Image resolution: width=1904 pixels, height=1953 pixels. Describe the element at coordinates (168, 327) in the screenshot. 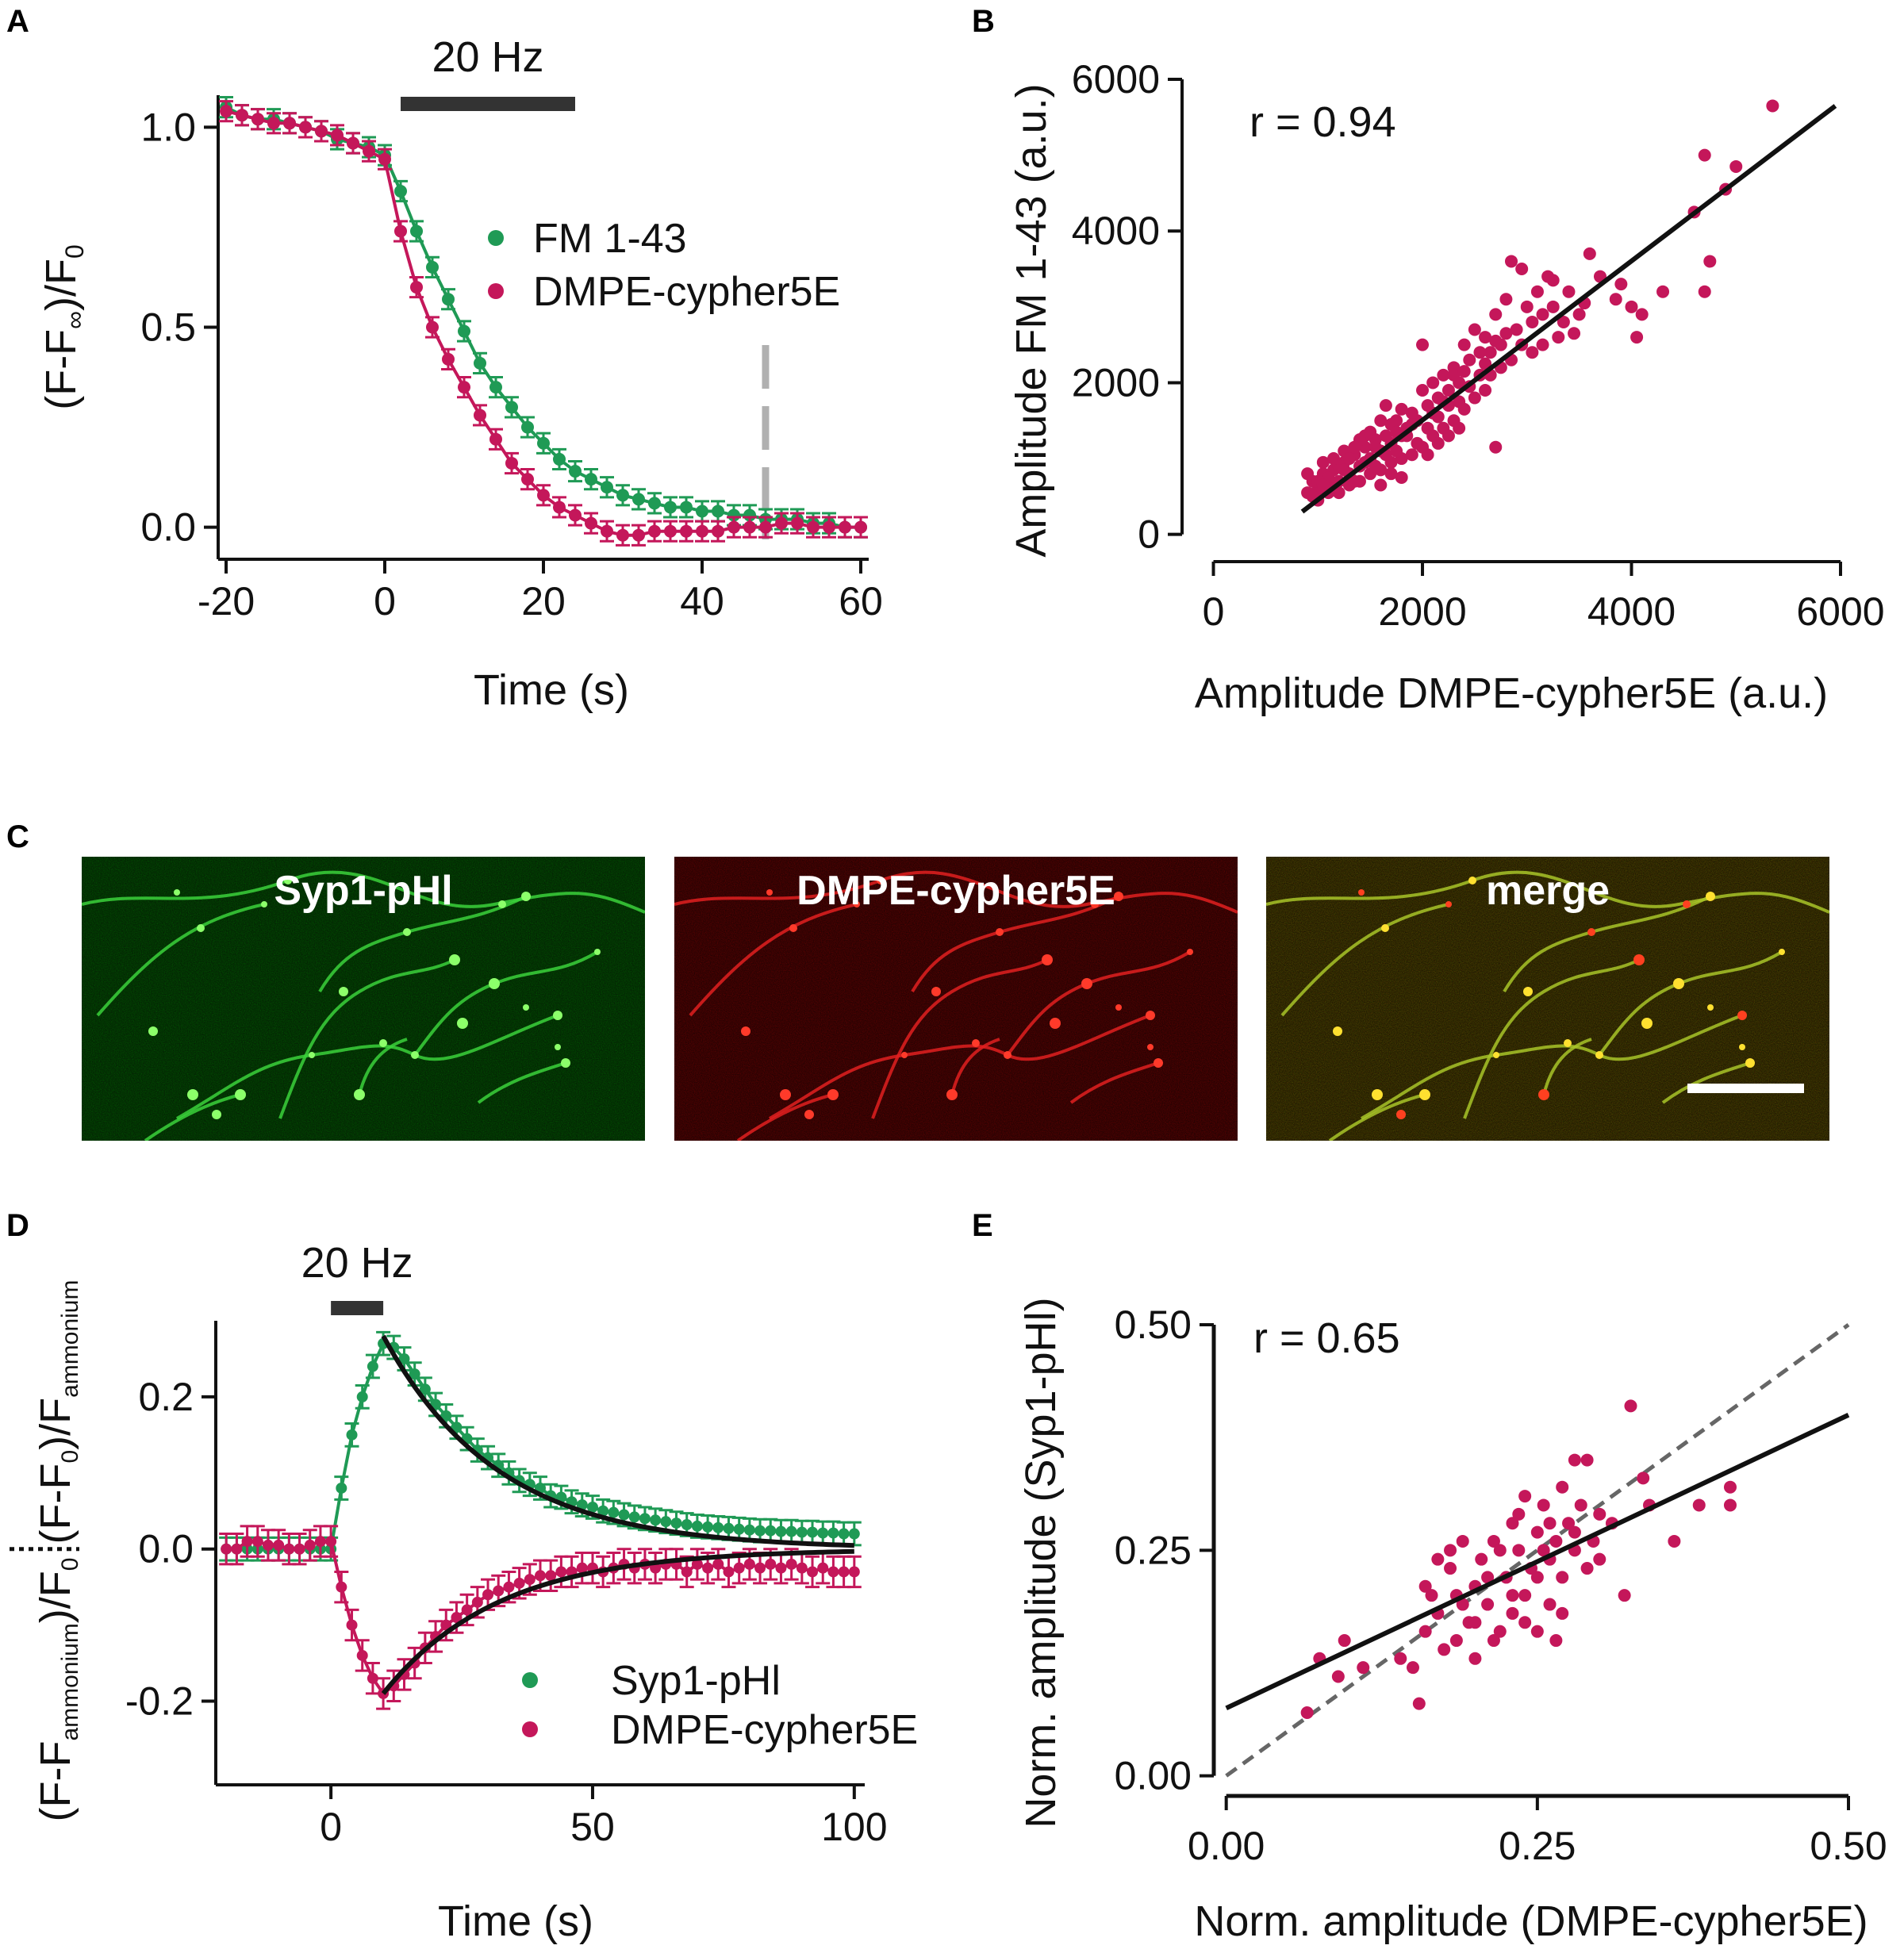

I see `y-tick-label: 0.5` at that location.